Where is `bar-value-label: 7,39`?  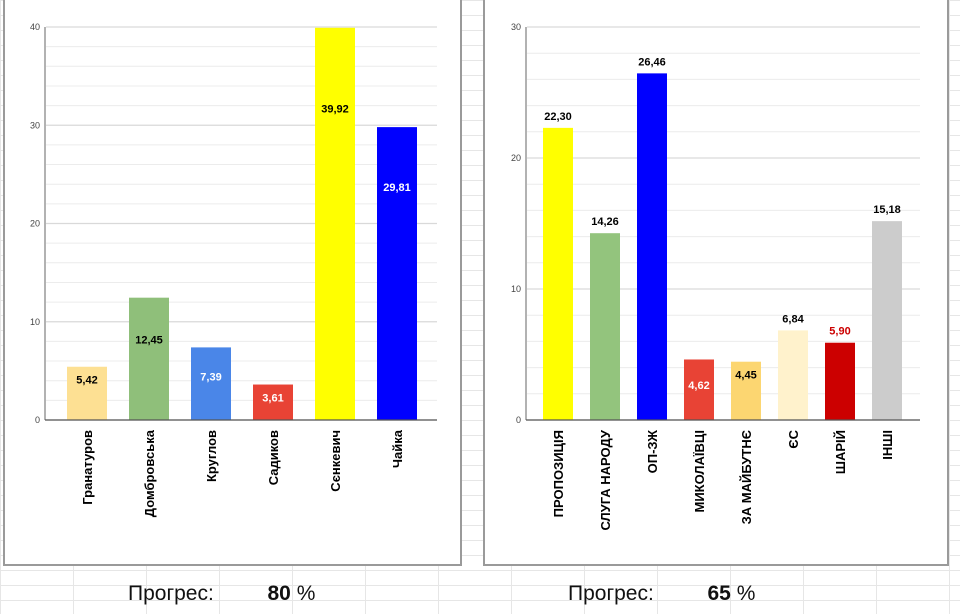
bar-value-label: 7,39 is located at coordinates (210, 377).